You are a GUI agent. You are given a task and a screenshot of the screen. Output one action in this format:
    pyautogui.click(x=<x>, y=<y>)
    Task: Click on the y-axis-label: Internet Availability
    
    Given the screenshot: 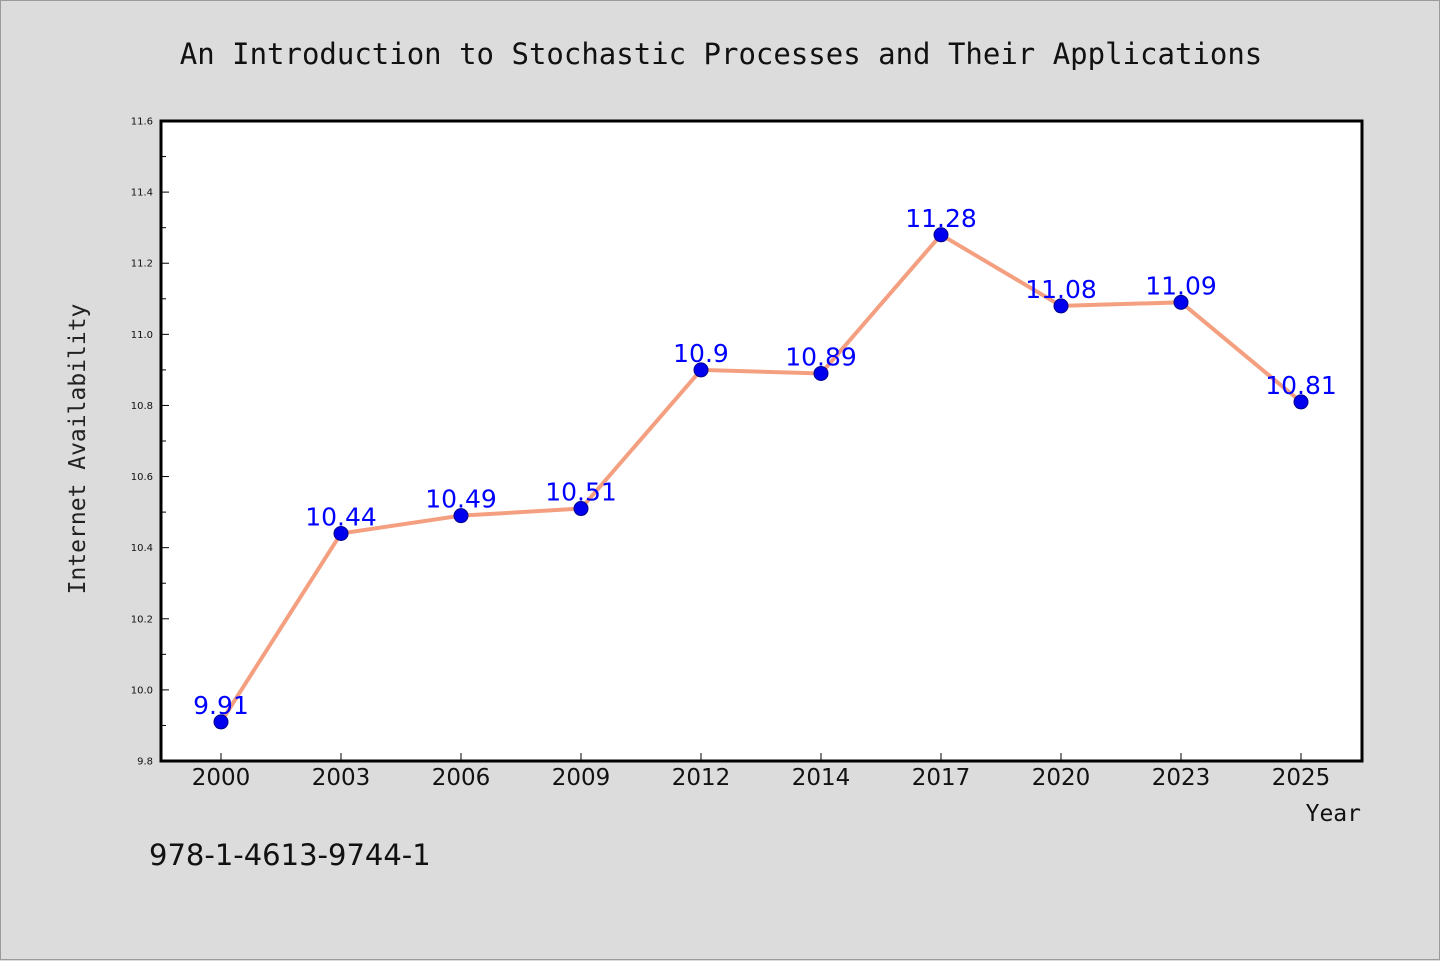 What is the action you would take?
    pyautogui.click(x=78, y=449)
    